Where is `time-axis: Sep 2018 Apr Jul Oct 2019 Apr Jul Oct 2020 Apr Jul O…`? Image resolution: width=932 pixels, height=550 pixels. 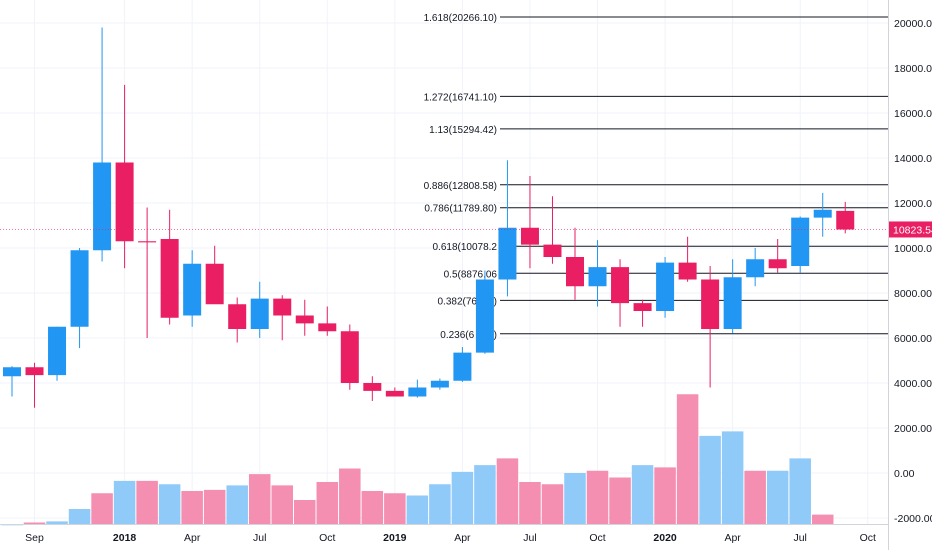
time-axis: Sep 2018 Apr Jul Oct 2019 Apr Jul Oct 2020 Apr Jul O… is located at coordinates (444, 534).